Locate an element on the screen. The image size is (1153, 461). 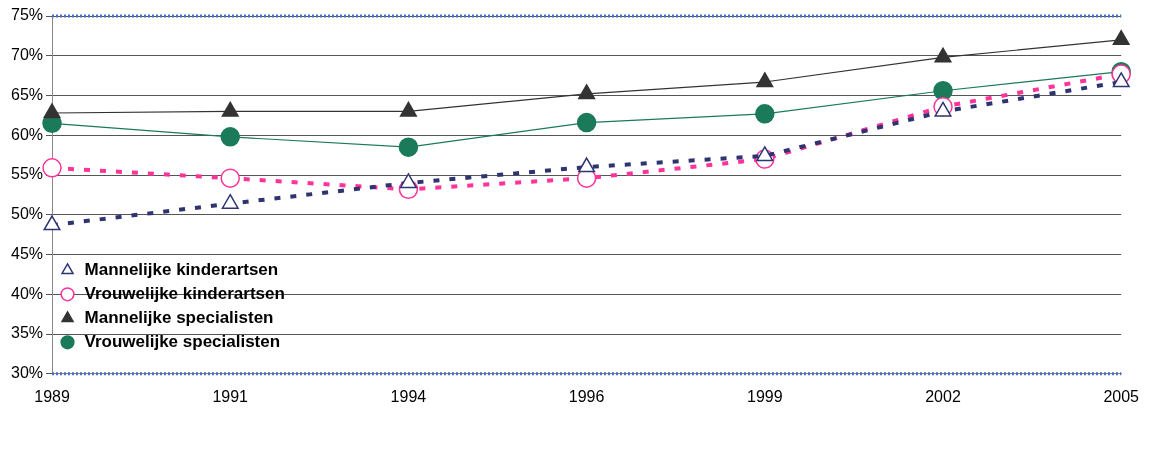
y-tick-label: 40% is located at coordinates (27, 293).